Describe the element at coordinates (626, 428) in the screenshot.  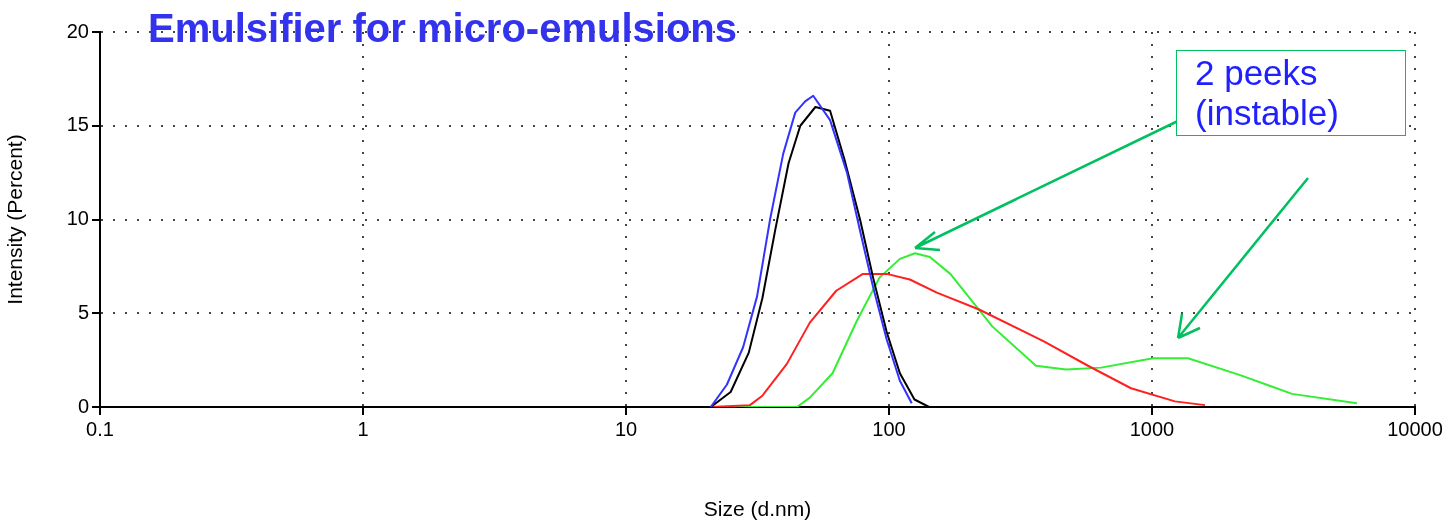
I see `x-tick-label: 10` at that location.